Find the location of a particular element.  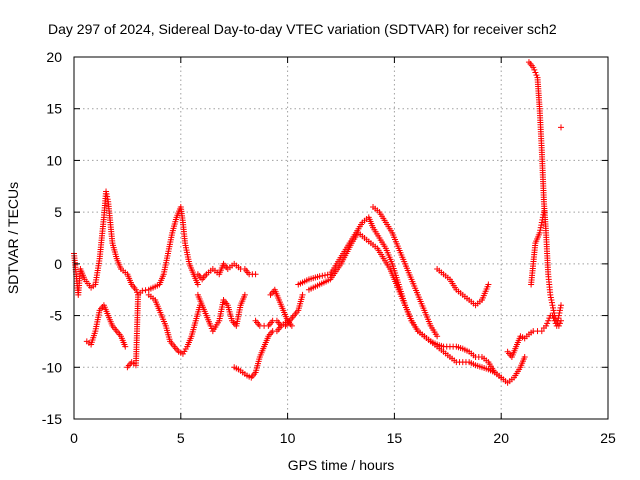

x-tick-label: 20 is located at coordinates (501, 438).